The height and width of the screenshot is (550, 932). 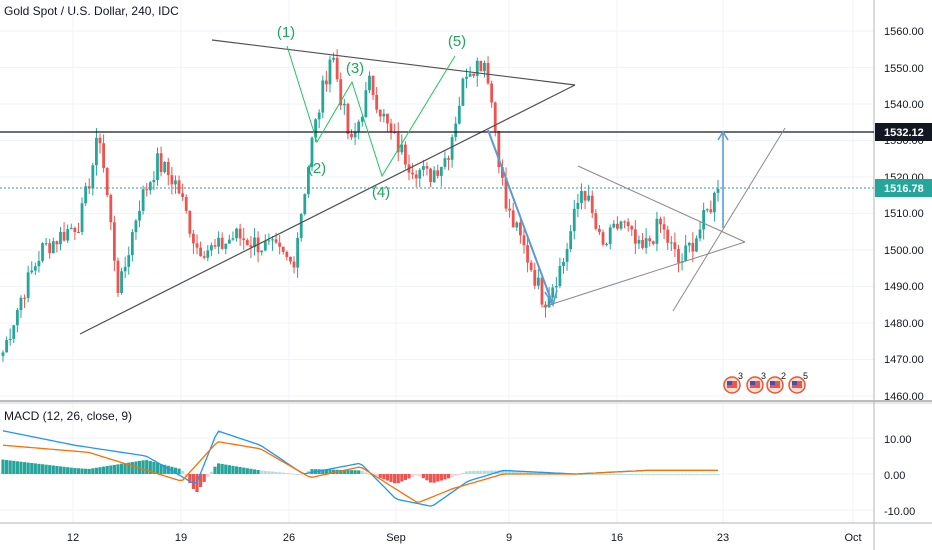 What do you see at coordinates (68, 416) in the screenshot?
I see `macd-title: MACD (12, 26, close, 9)` at bounding box center [68, 416].